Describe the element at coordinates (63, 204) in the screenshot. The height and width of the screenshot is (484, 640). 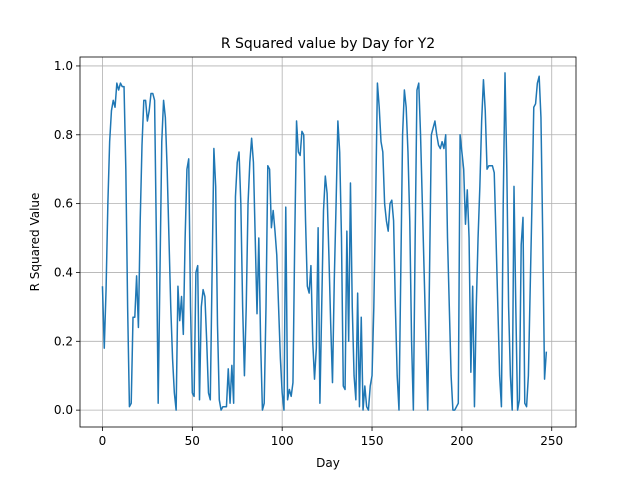
I see `y-tick-label: 0.6` at that location.